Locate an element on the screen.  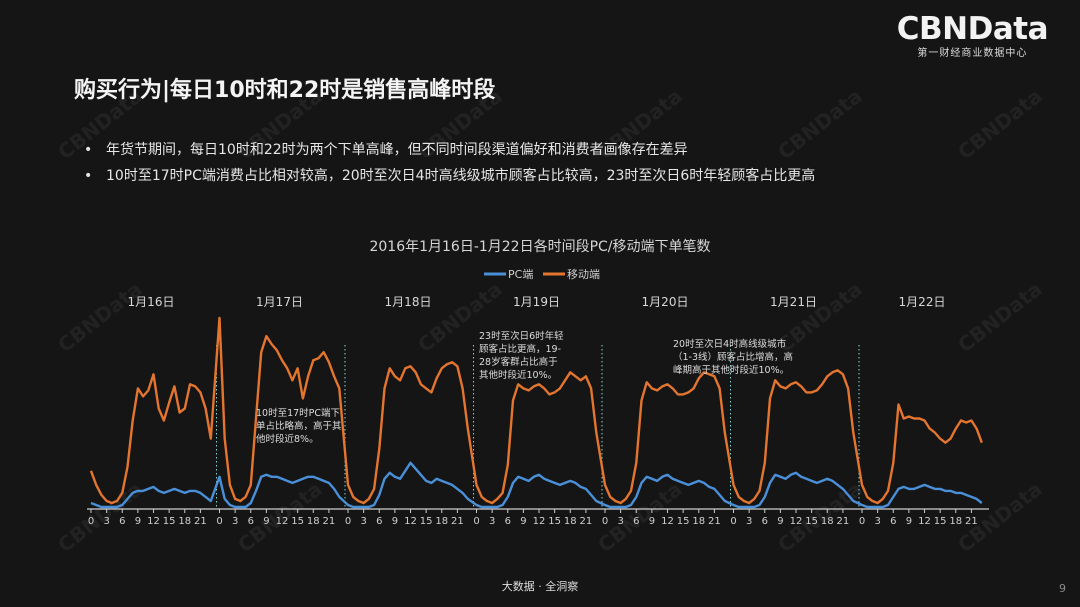
day-label: 1月22日 is located at coordinates (922, 302).